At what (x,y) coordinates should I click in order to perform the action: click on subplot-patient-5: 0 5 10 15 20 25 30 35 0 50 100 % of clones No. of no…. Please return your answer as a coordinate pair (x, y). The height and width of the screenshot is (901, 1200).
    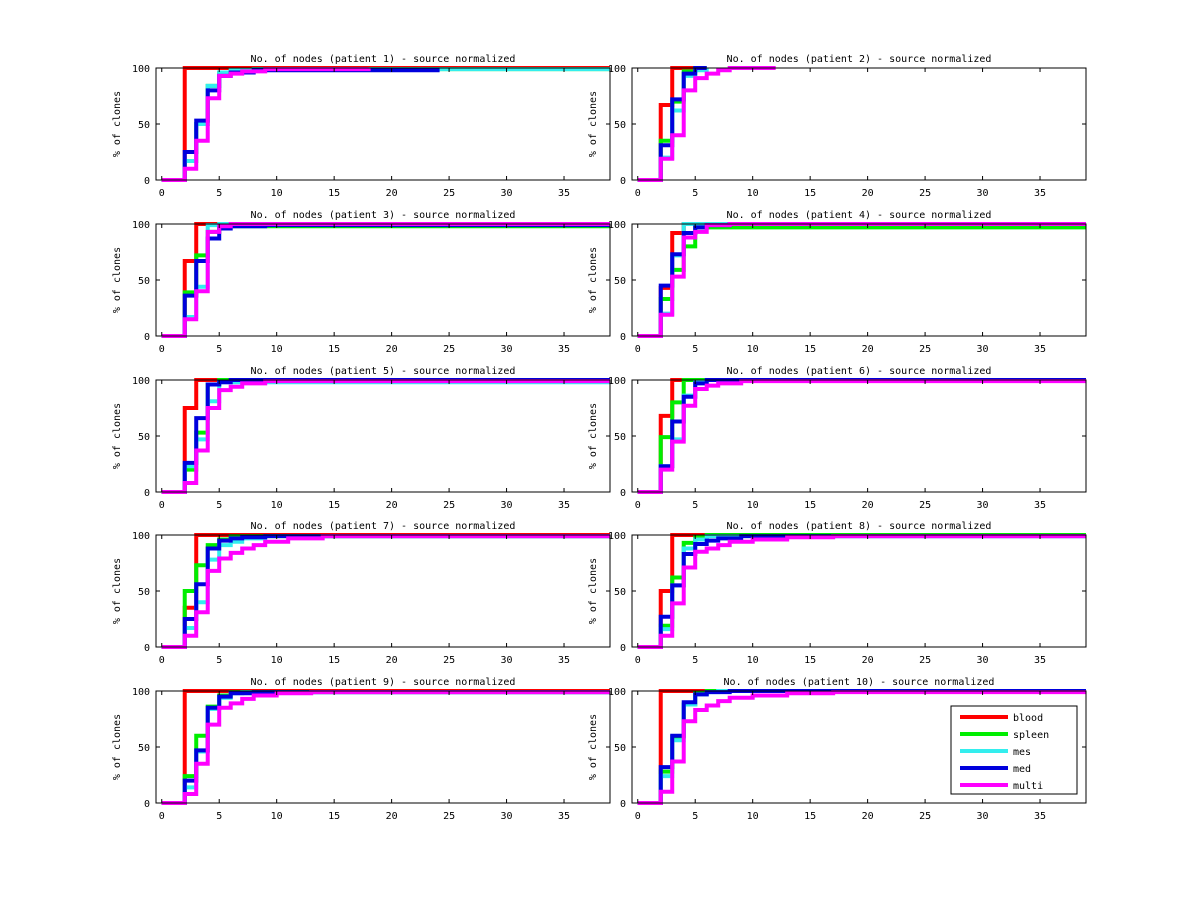
    Looking at the image, I should click on (361, 438).